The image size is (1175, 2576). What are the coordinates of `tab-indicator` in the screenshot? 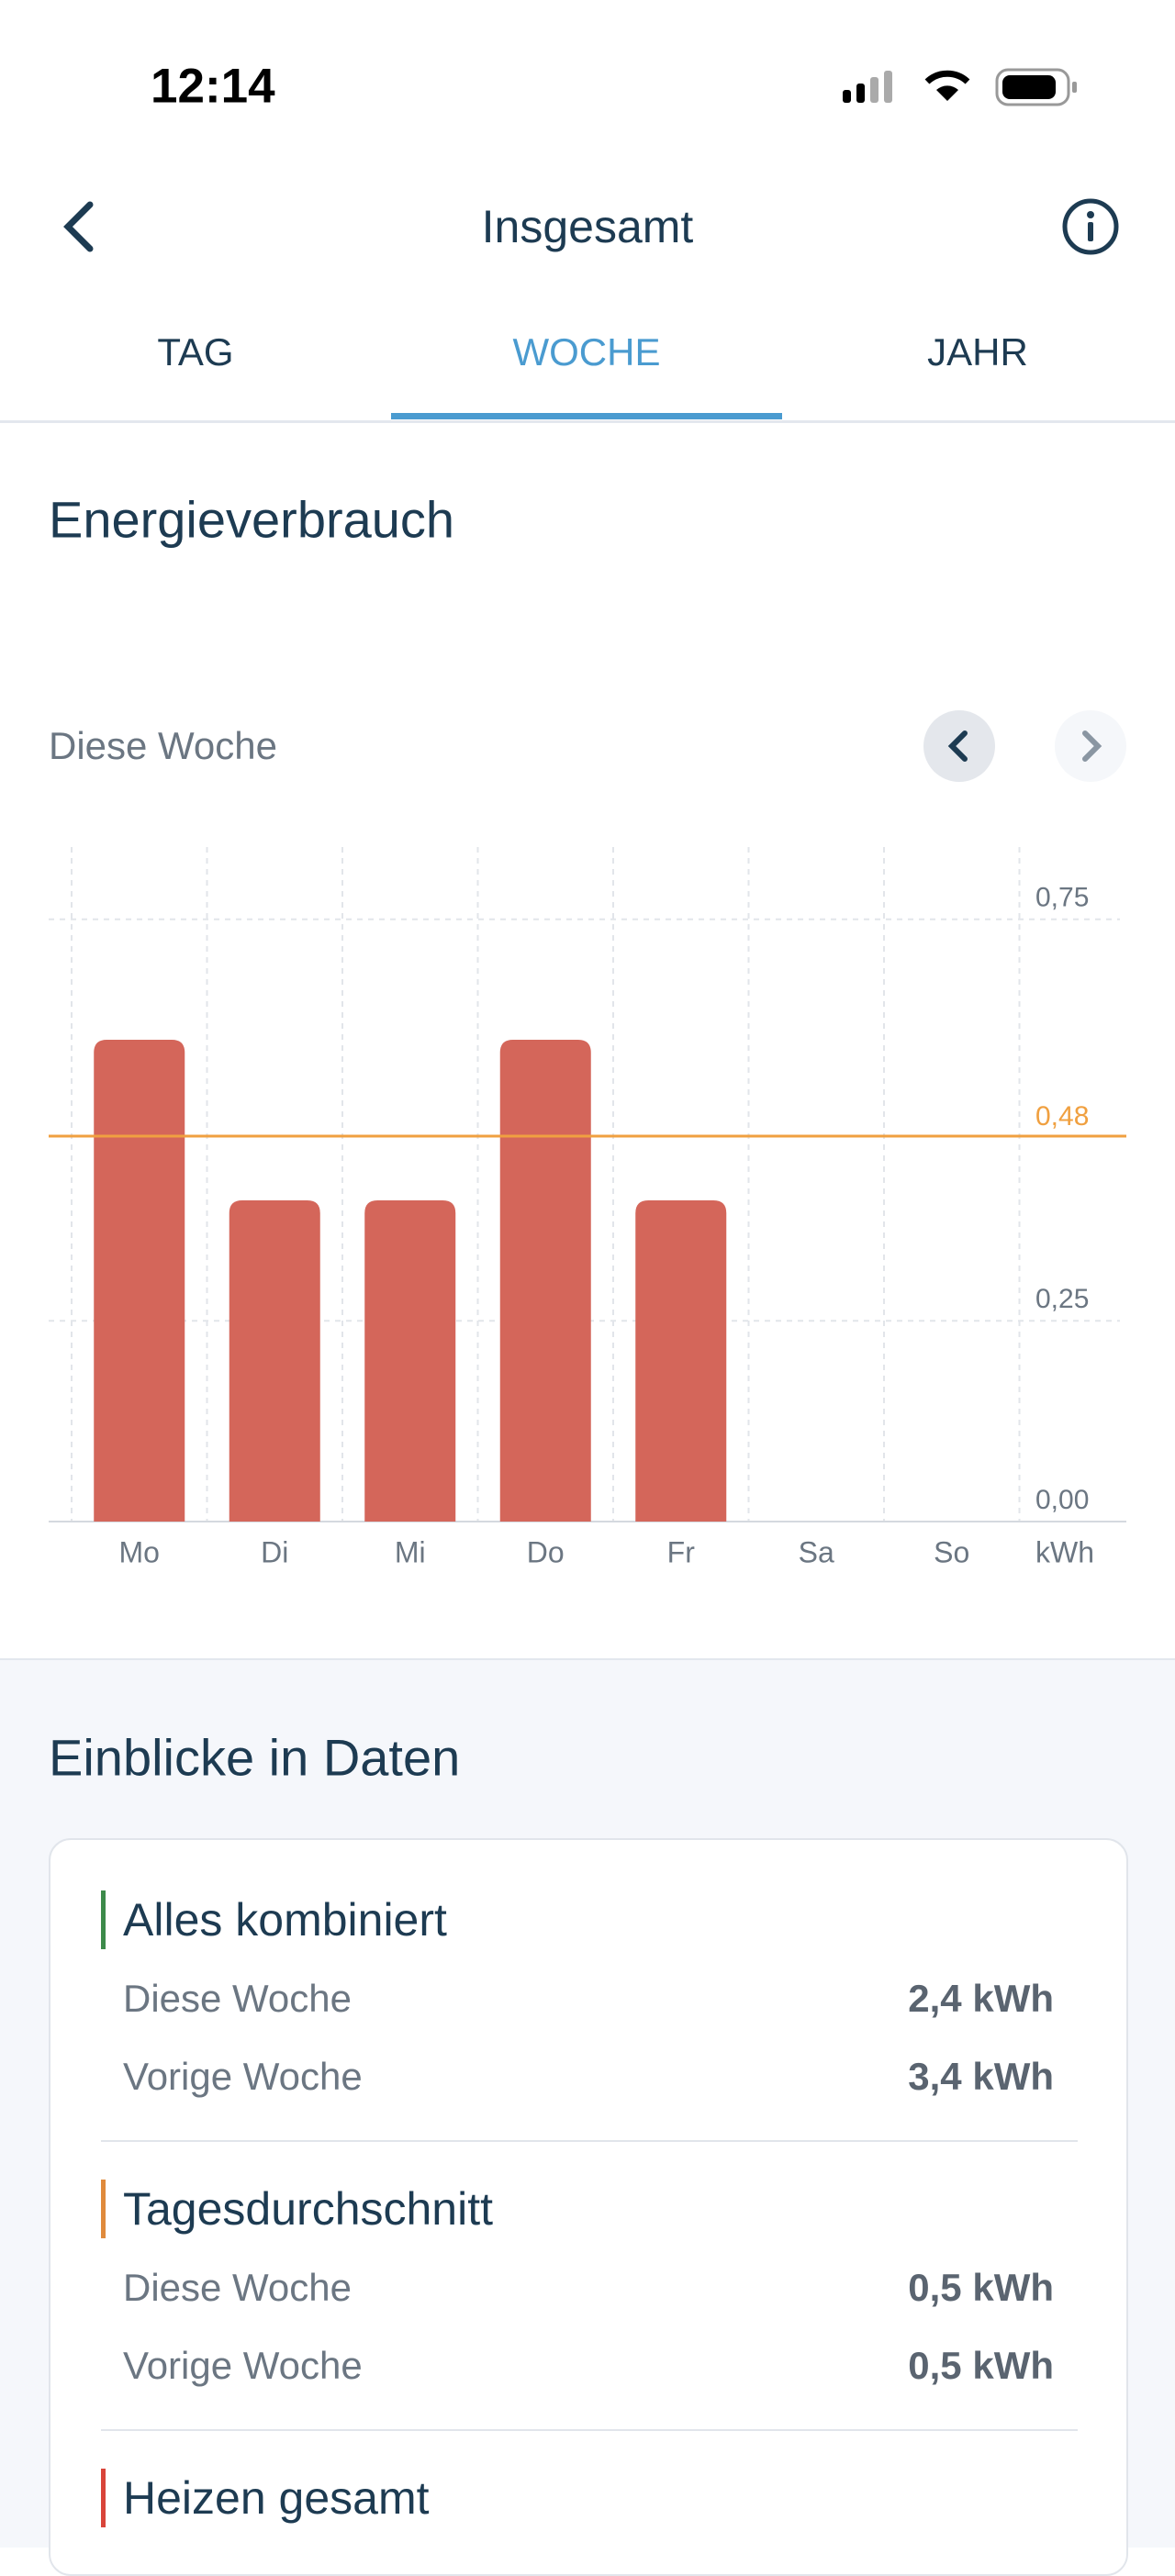 It's located at (586, 416).